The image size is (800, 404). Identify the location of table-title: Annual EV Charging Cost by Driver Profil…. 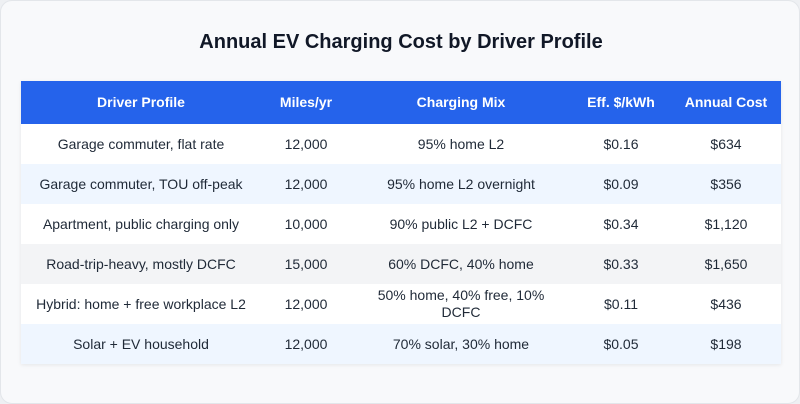
(401, 42).